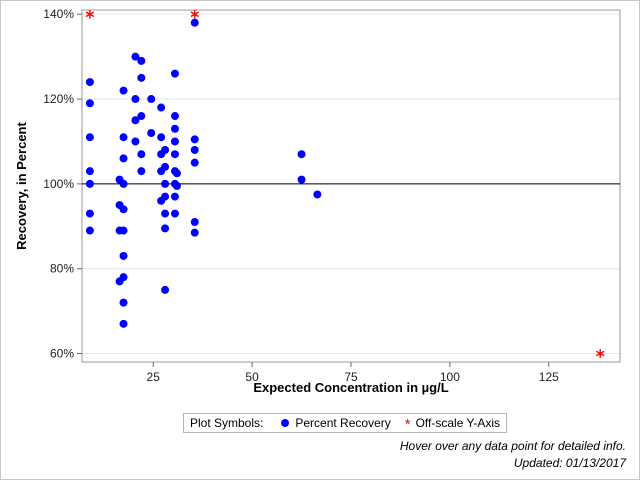 The height and width of the screenshot is (480, 640). I want to click on legend-item-offscale: Off-scale Y-Axis, so click(458, 423).